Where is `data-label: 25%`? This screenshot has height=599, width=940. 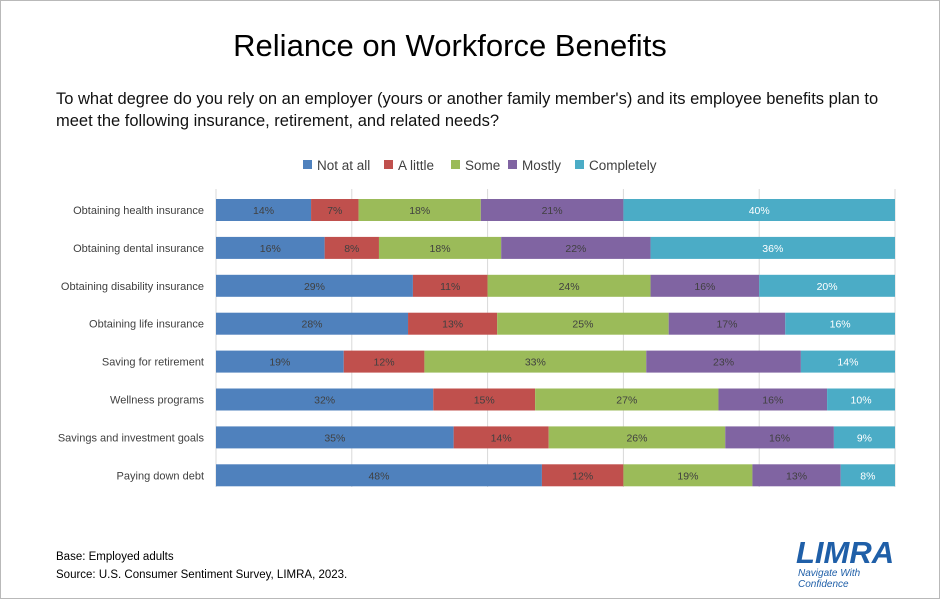 data-label: 25% is located at coordinates (582, 325).